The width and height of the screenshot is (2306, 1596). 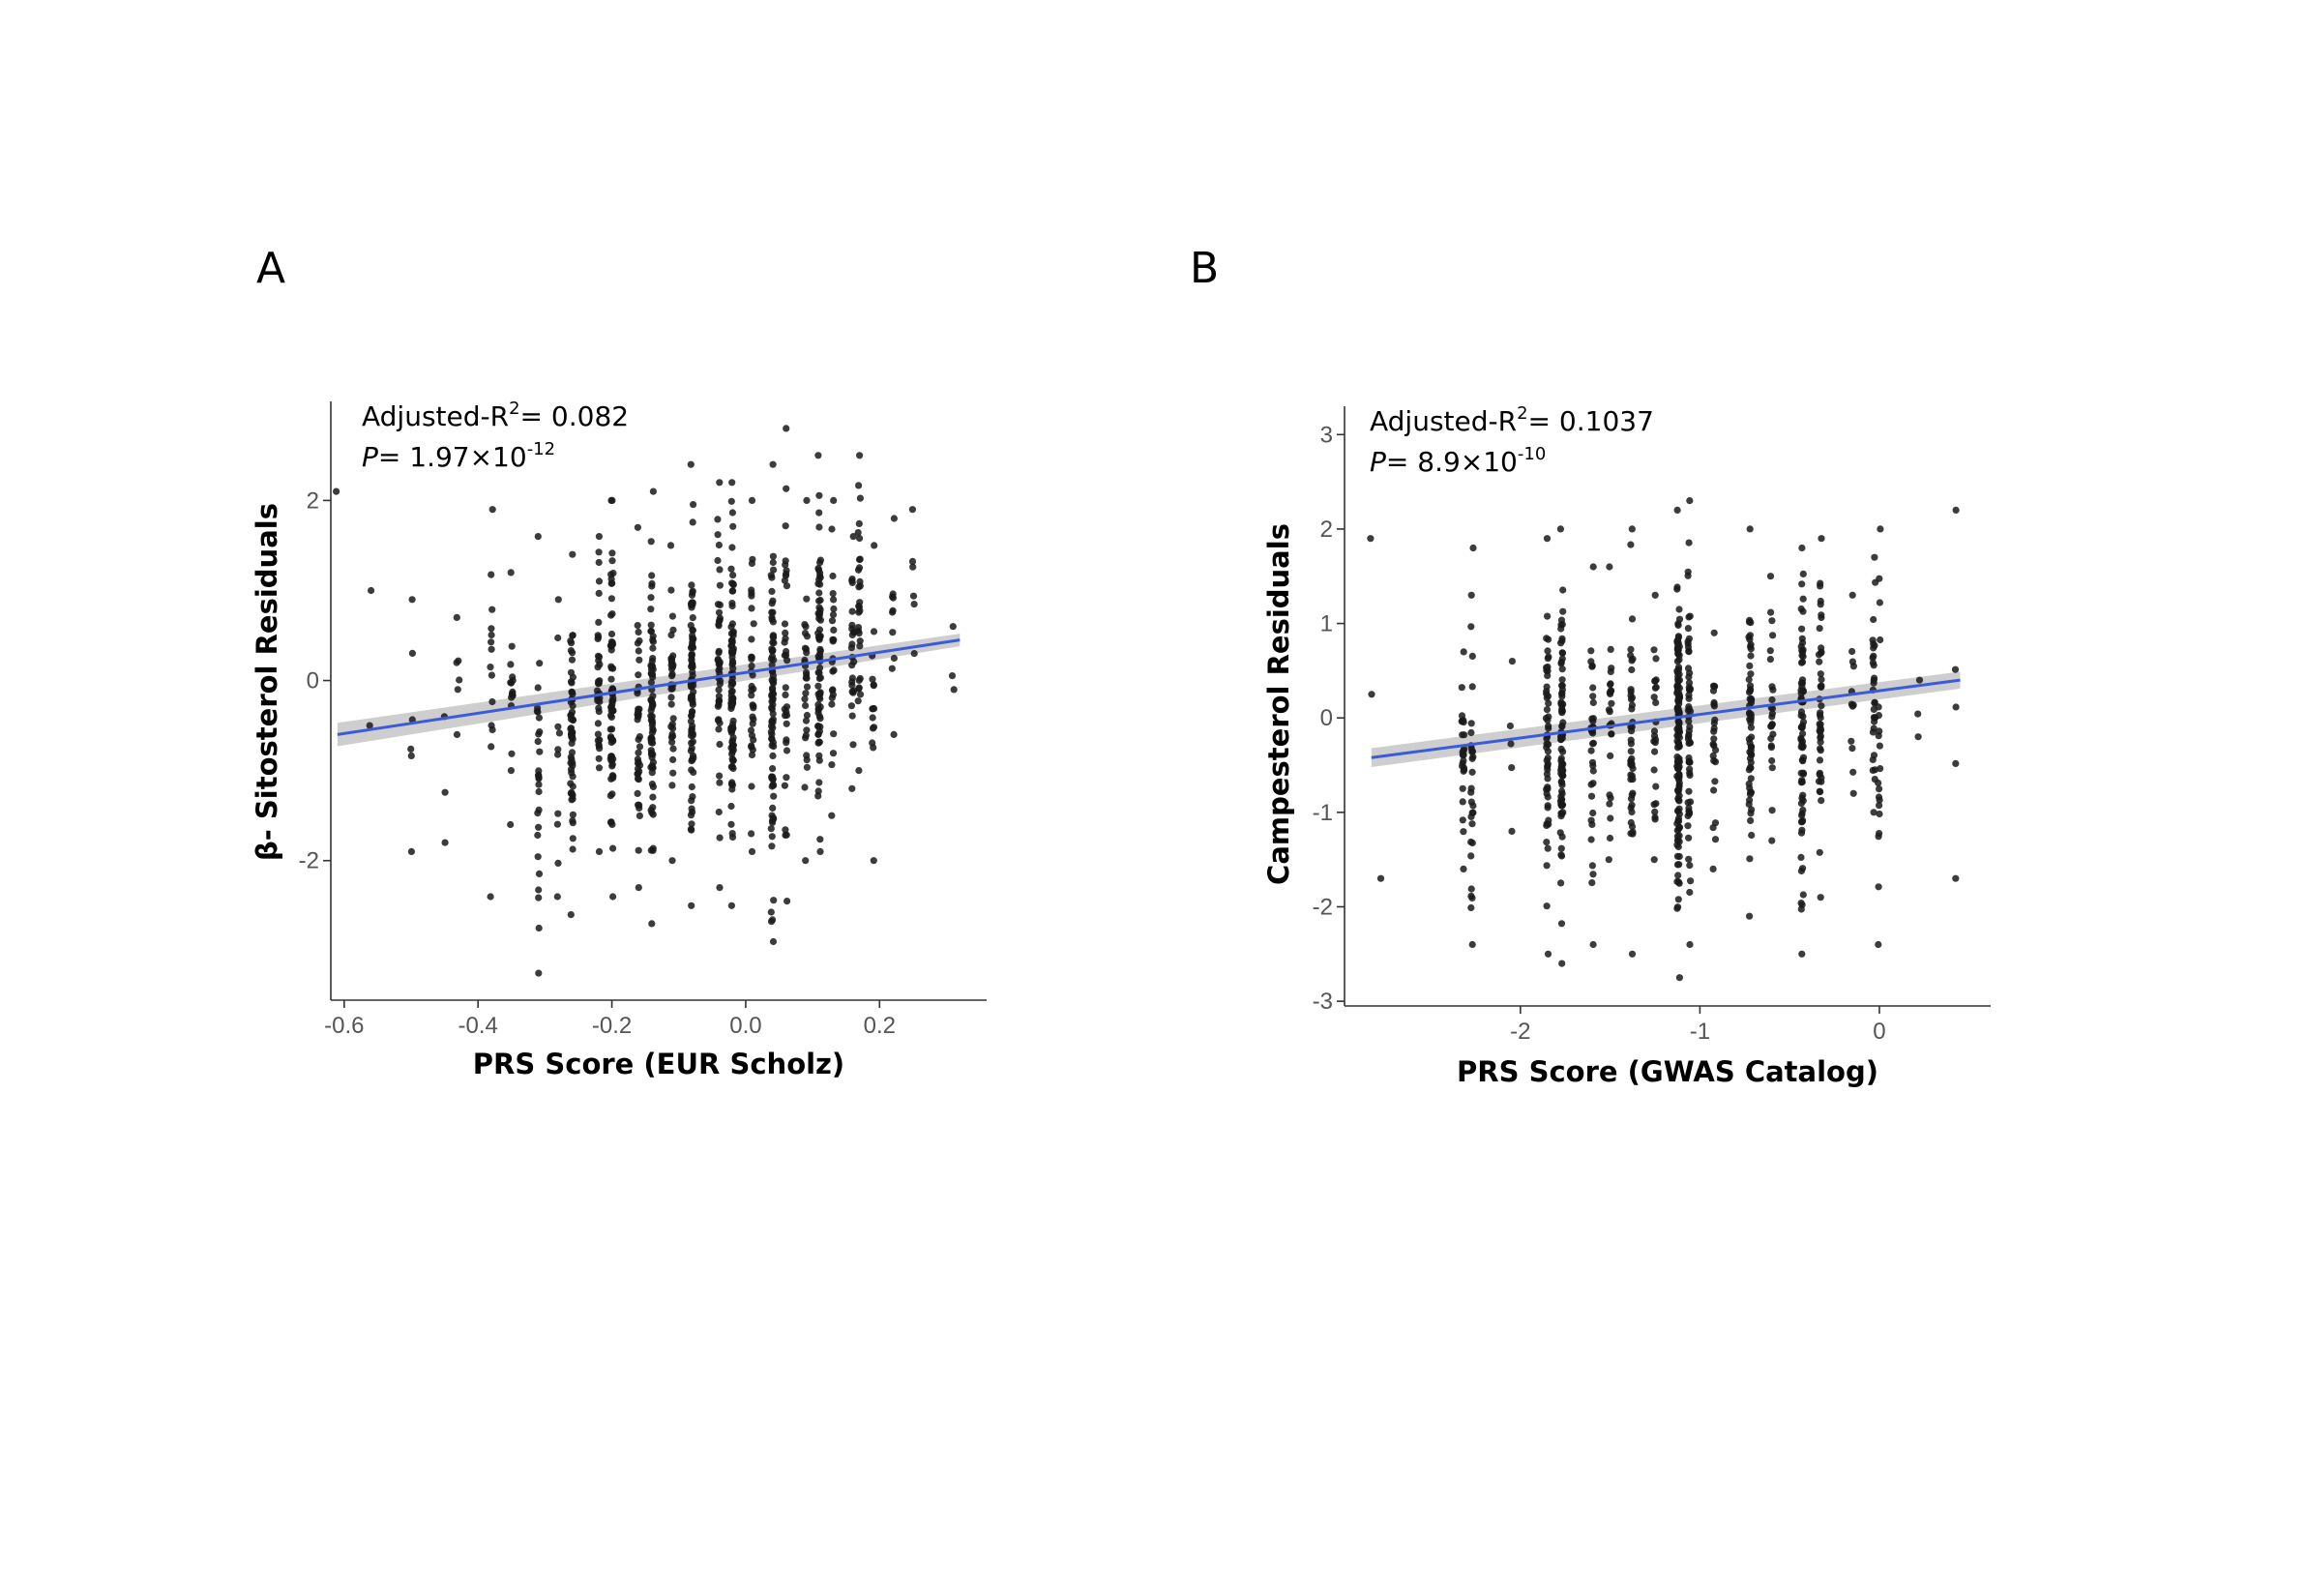 What do you see at coordinates (541, 449) in the screenshot?
I see `panel-a-p-exponent: -12` at bounding box center [541, 449].